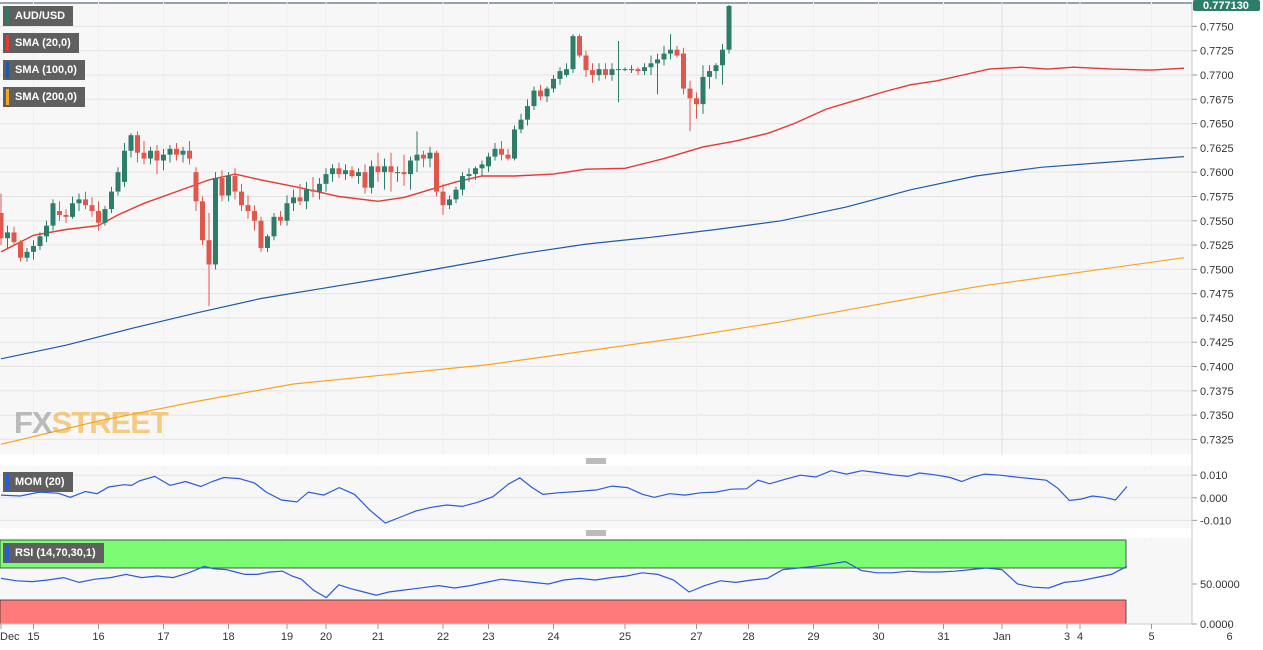  I want to click on mom-panel, so click(596, 497).